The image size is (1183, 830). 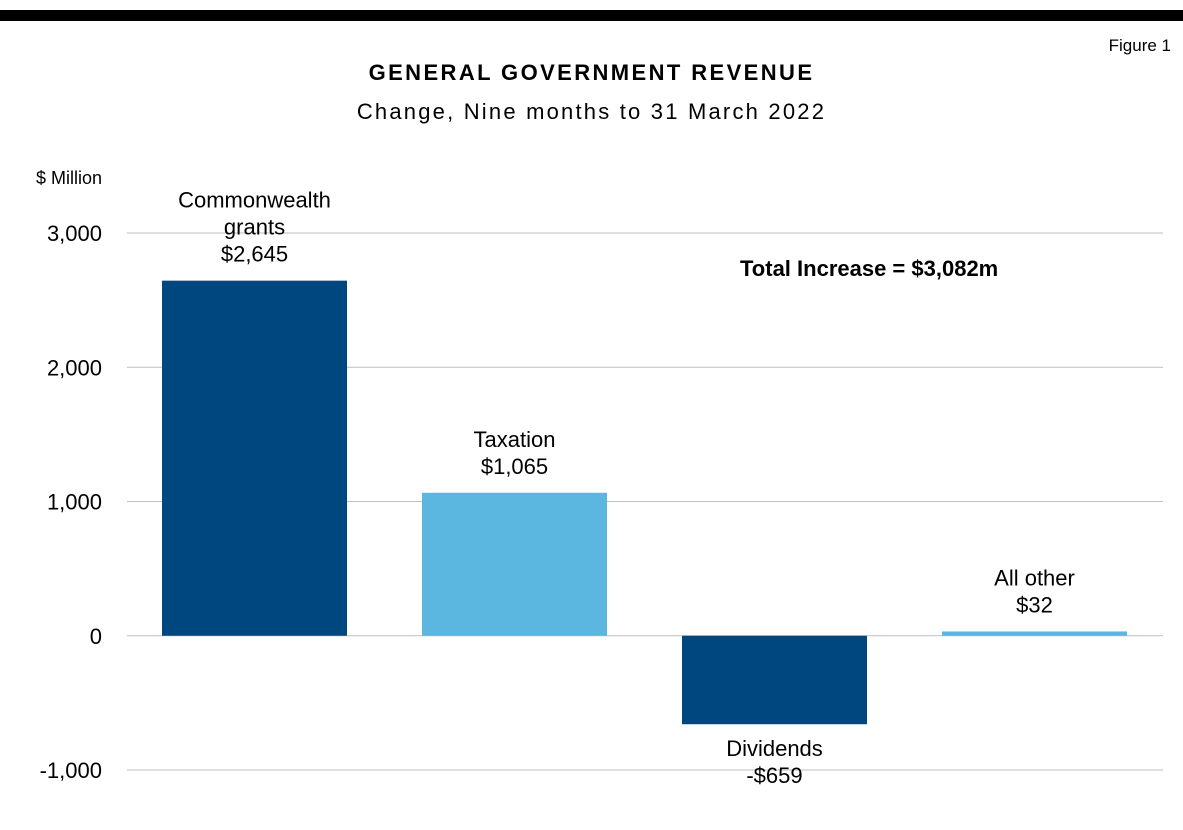 What do you see at coordinates (71, 770) in the screenshot?
I see `y-tick-label: -1,000` at bounding box center [71, 770].